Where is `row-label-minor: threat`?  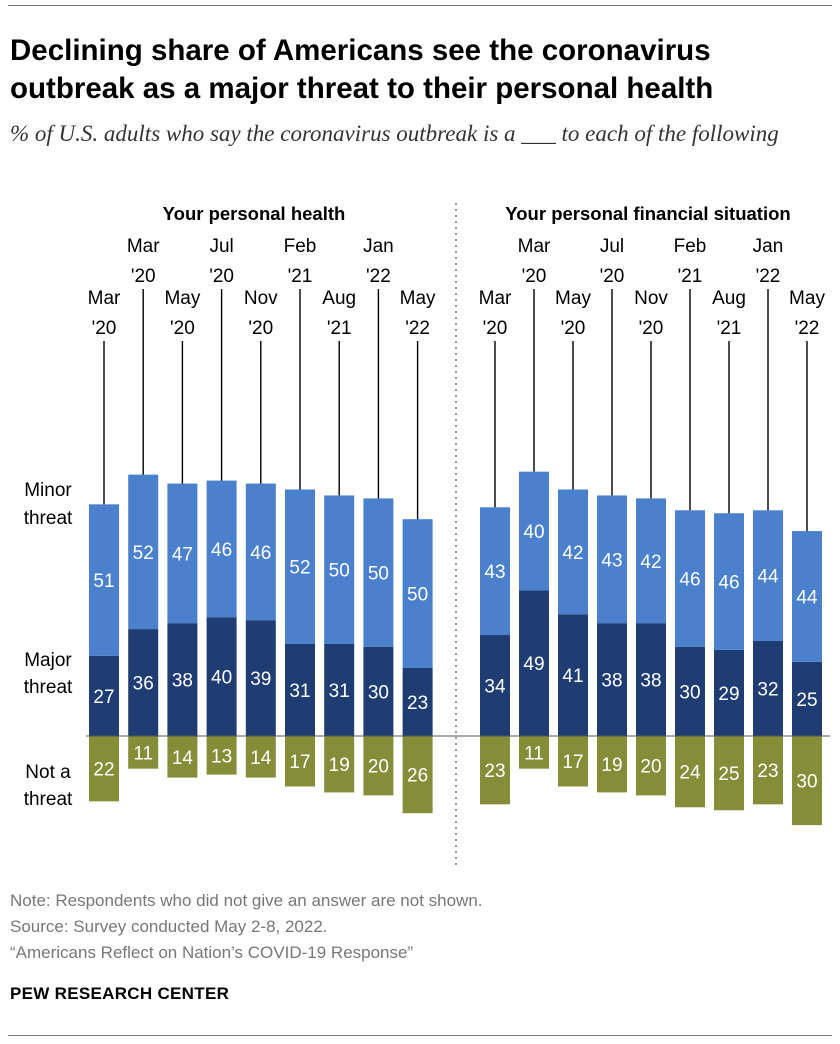 row-label-minor: threat is located at coordinates (48, 518).